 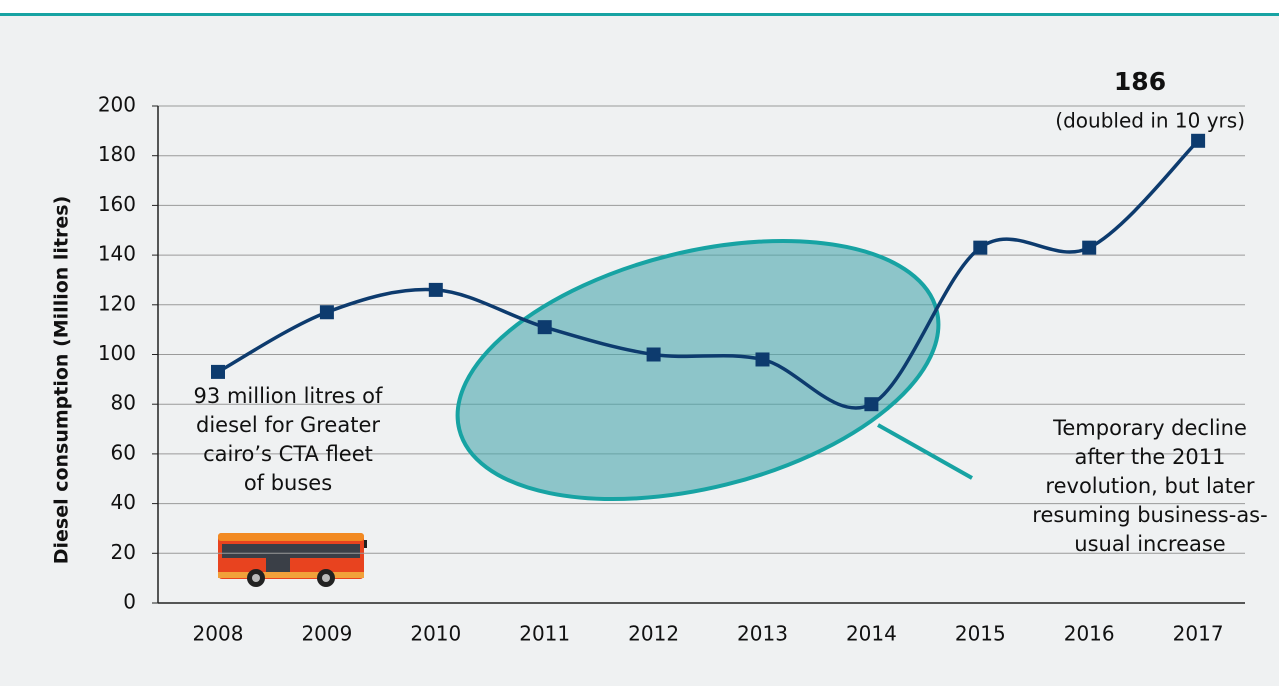 I want to click on peak-note: (doubled in 10 yrs), so click(x=1150, y=121).